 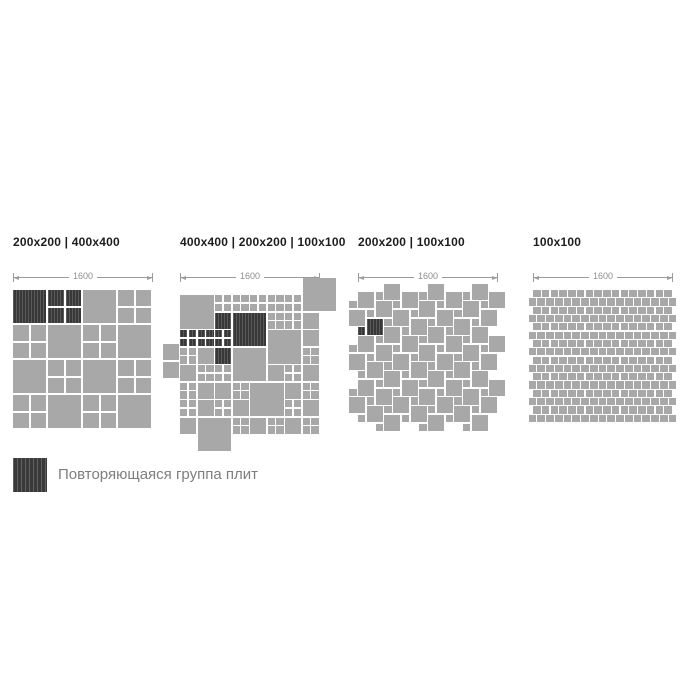 I want to click on dimension-tick-right, so click(x=152, y=277).